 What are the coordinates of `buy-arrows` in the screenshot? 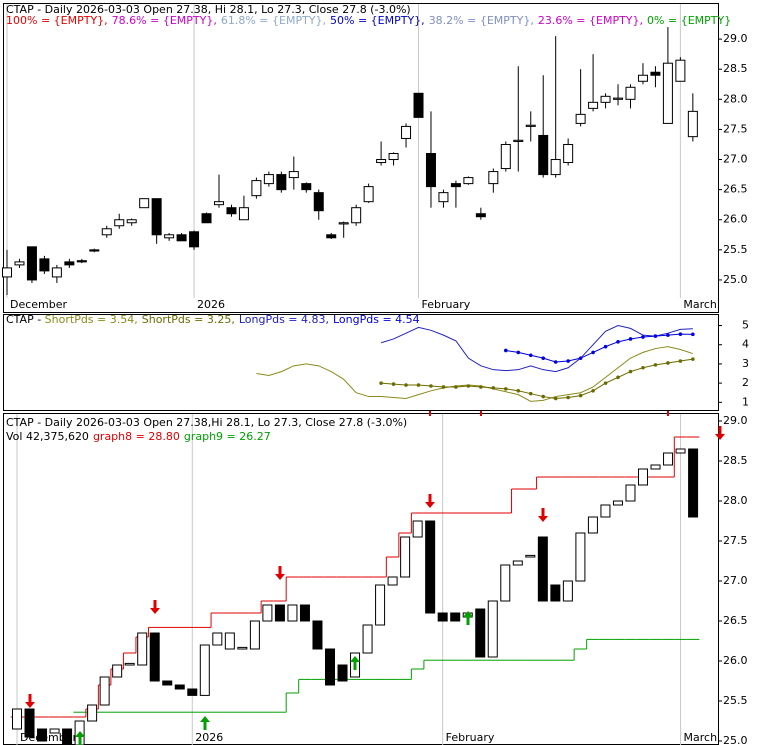 It's located at (274, 678).